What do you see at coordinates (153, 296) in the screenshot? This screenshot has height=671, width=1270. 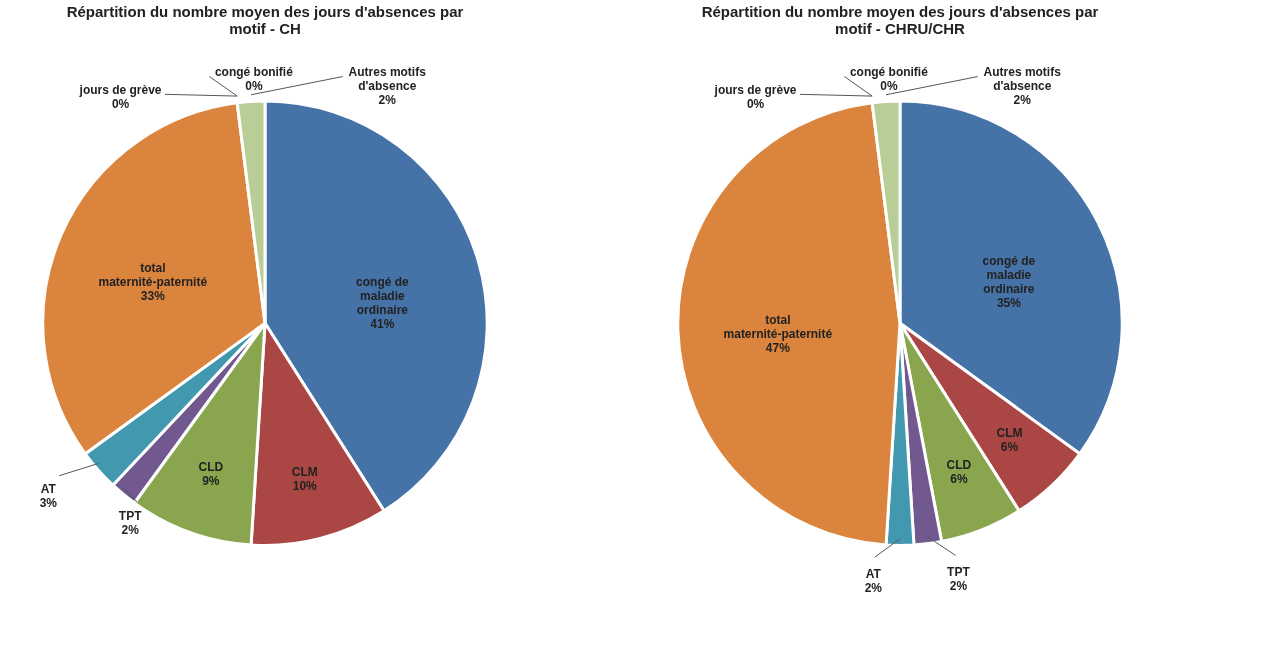 I see `data-label: 33%` at bounding box center [153, 296].